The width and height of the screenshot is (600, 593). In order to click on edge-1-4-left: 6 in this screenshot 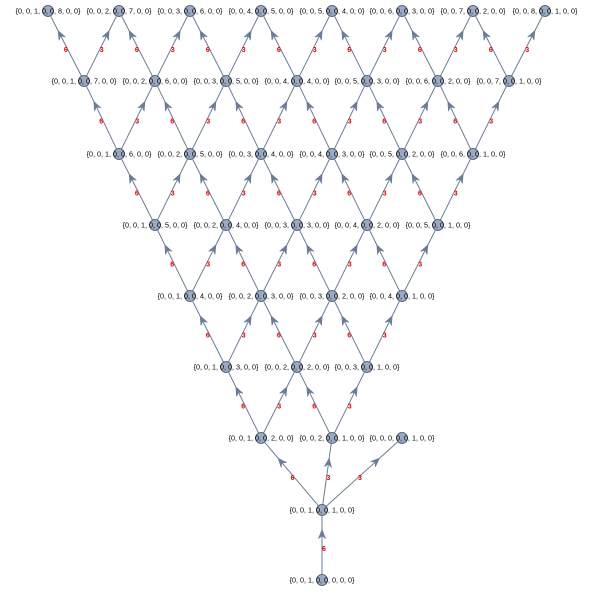, I will do `click(349, 46)`.